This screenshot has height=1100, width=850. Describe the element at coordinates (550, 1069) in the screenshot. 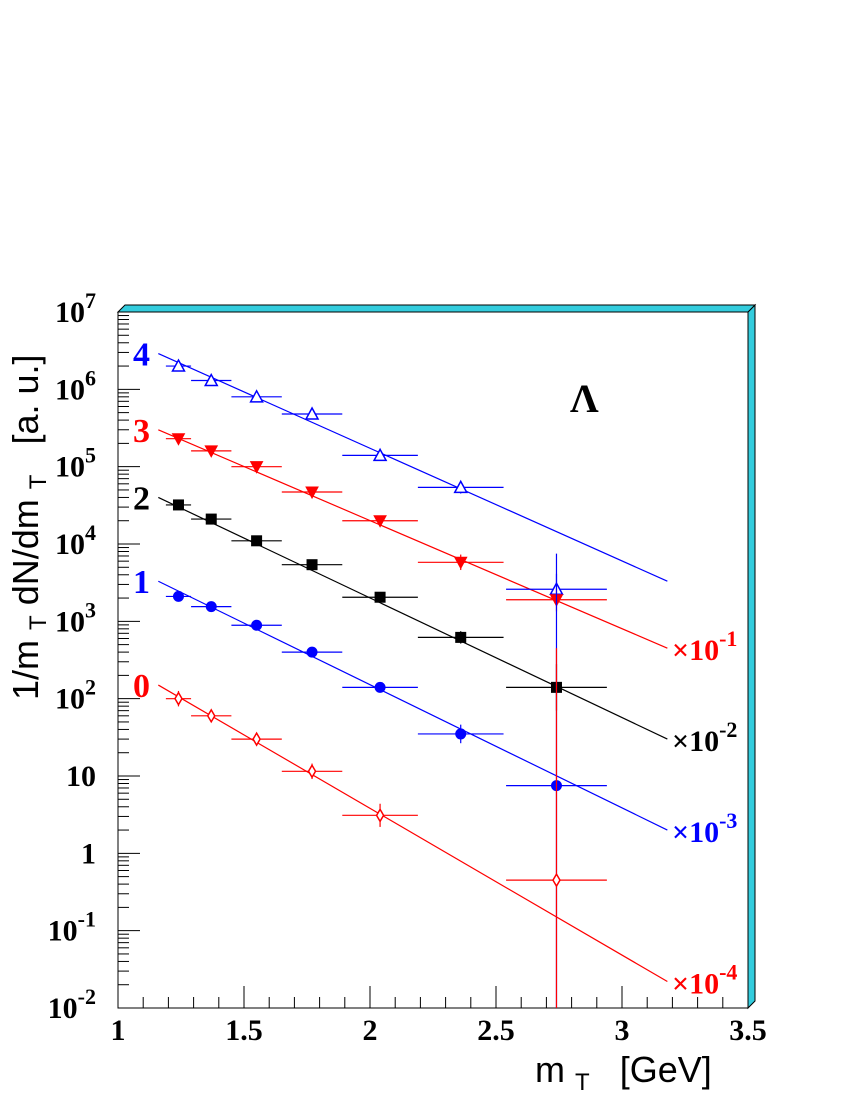

I see `x-axis-title-main: m` at that location.